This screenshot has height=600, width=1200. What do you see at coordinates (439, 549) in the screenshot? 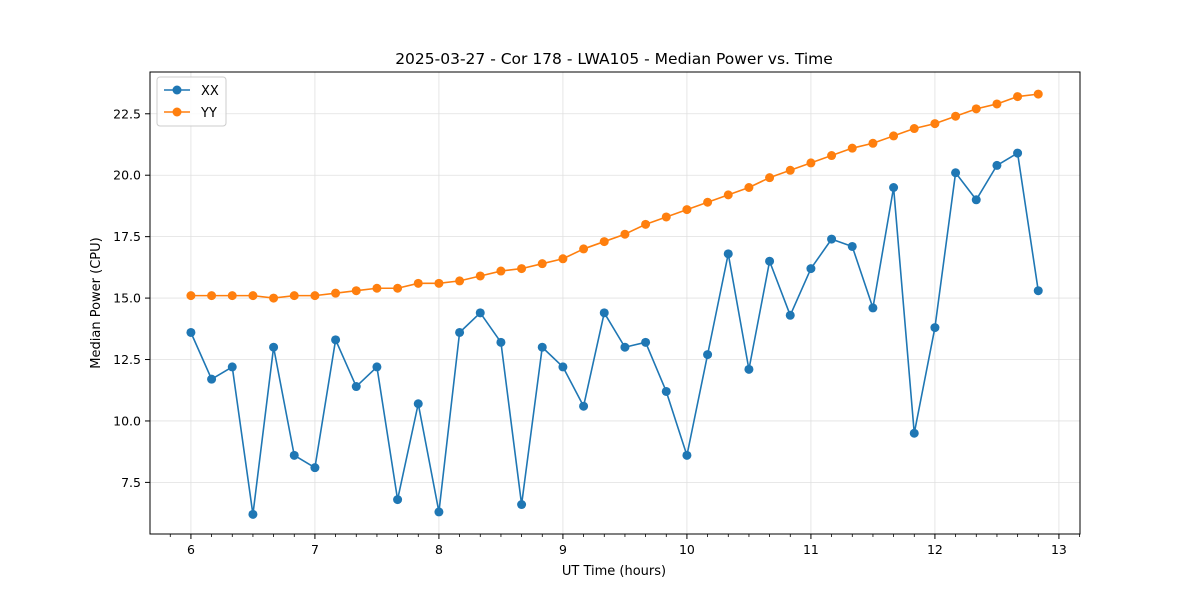
I see `x-tick-label: 8` at bounding box center [439, 549].